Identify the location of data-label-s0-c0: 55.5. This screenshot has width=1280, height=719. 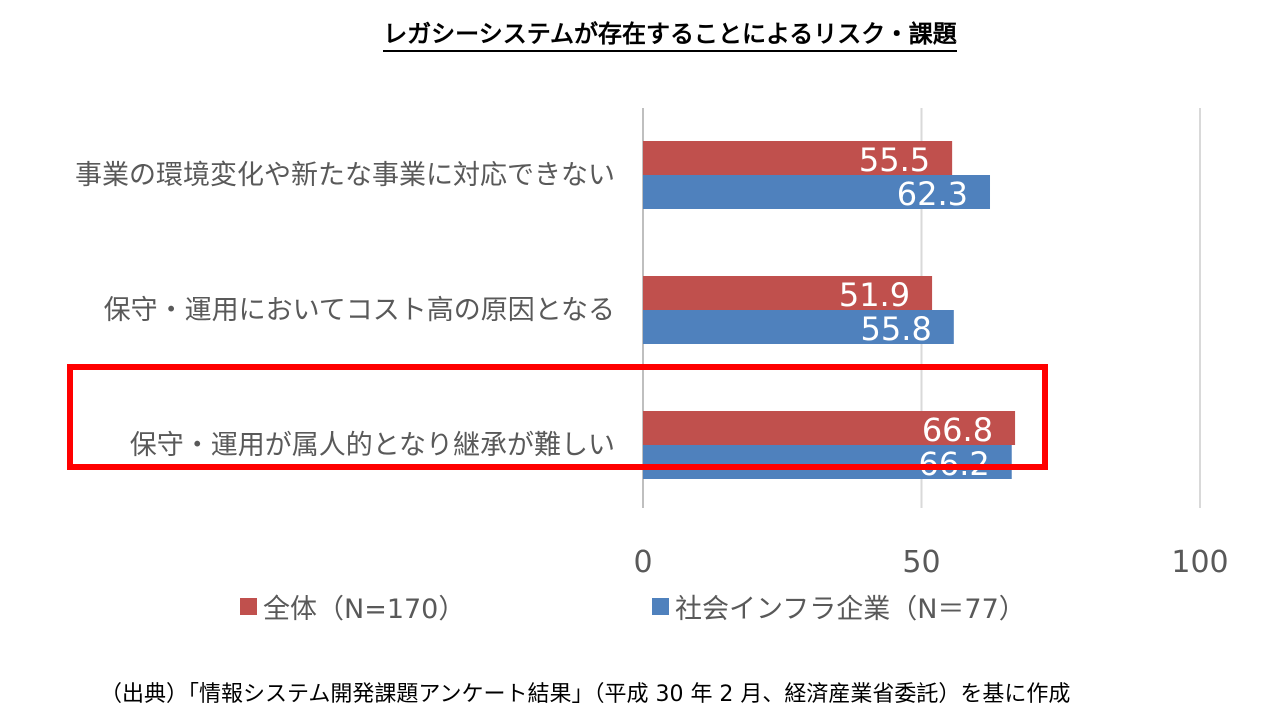
(894, 160).